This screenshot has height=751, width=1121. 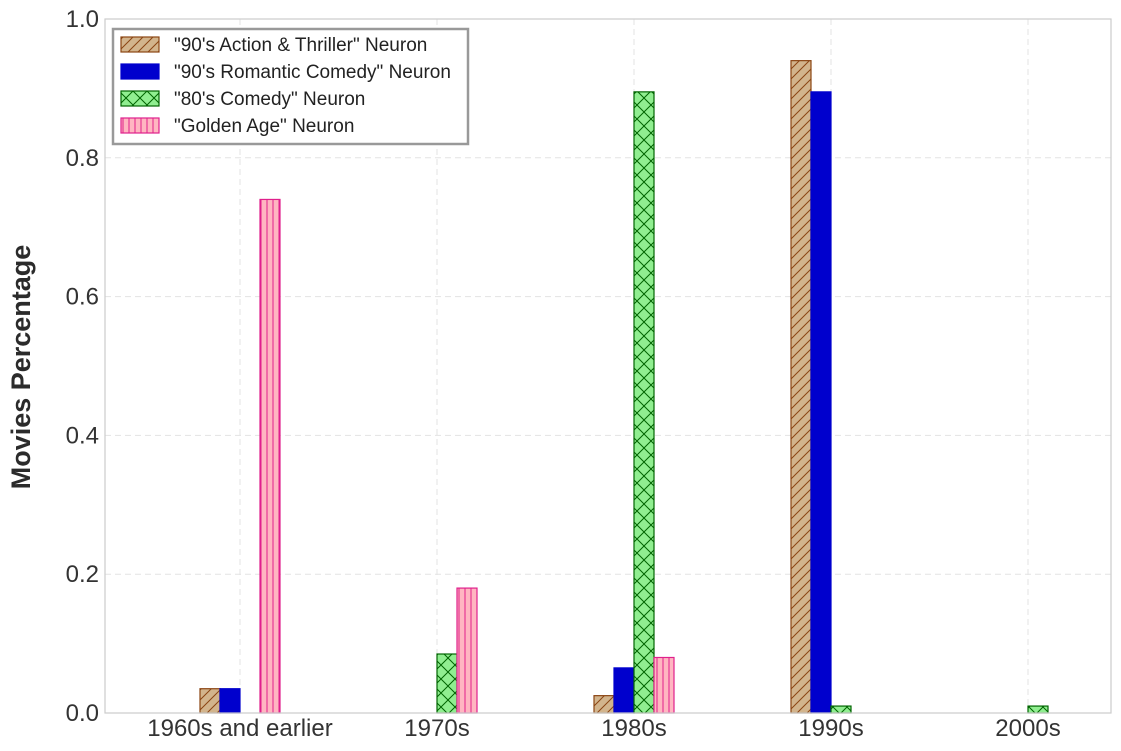 I want to click on x-tick-label: 1970s, so click(x=436, y=728).